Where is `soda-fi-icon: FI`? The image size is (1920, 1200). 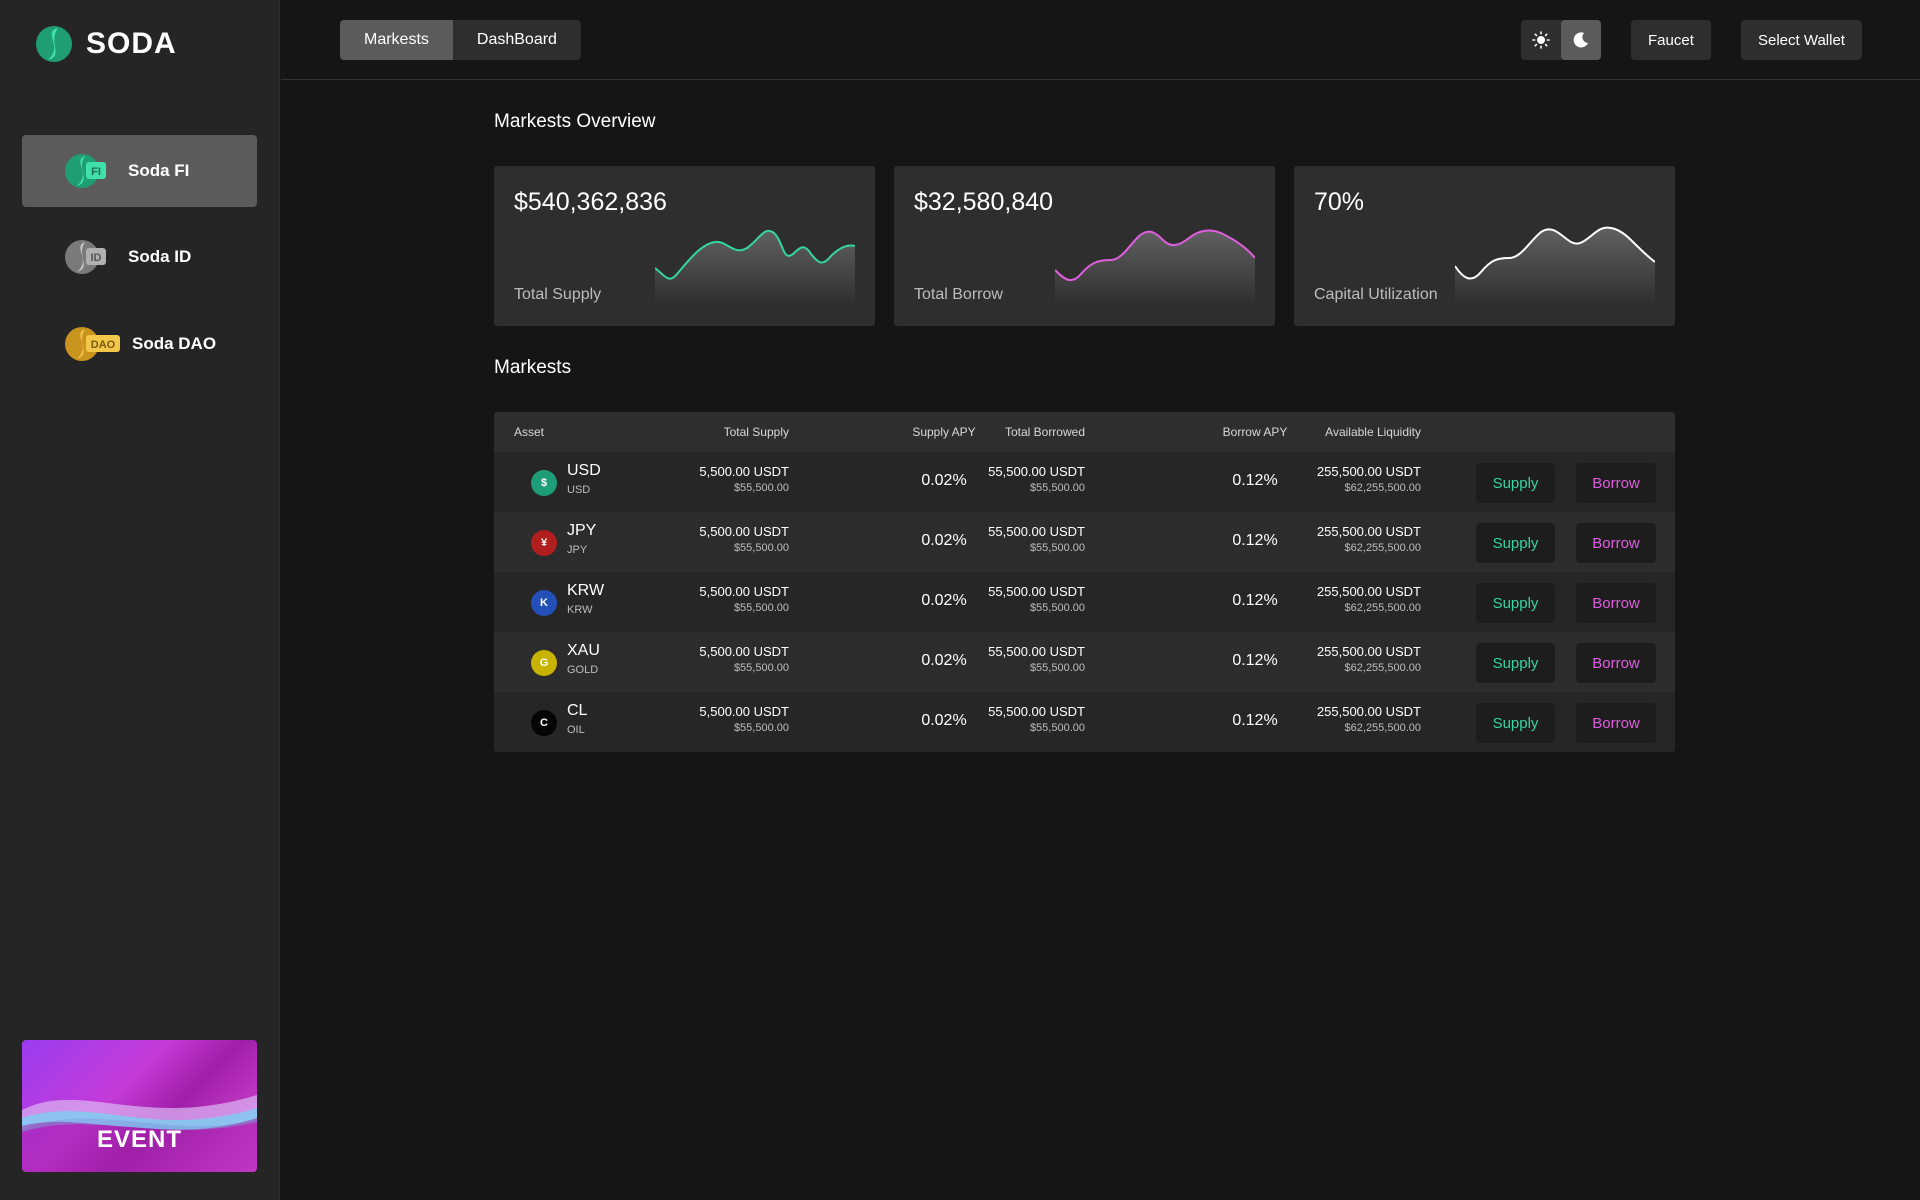 soda-fi-icon: FI is located at coordinates (86, 171).